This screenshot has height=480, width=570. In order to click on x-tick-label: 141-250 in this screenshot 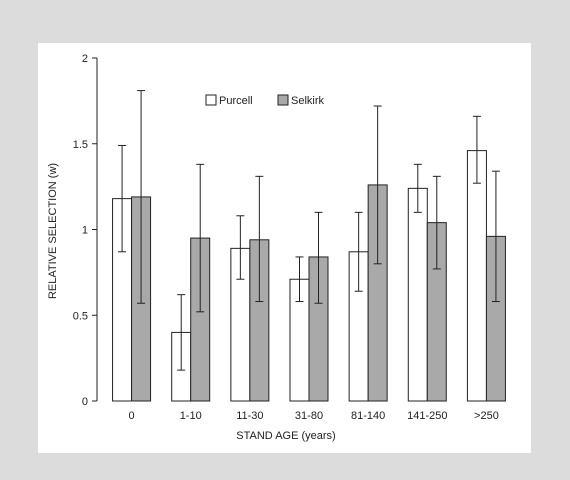, I will do `click(427, 416)`.